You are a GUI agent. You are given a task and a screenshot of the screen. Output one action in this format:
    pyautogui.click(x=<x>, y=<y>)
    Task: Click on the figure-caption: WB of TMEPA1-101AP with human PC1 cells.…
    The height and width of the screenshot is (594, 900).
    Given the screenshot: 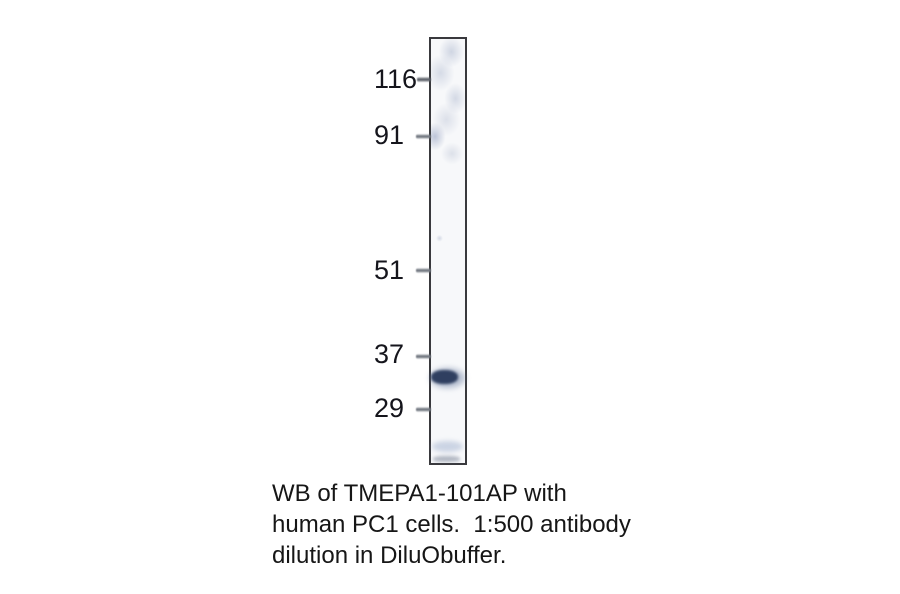 What is the action you would take?
    pyautogui.click(x=451, y=524)
    